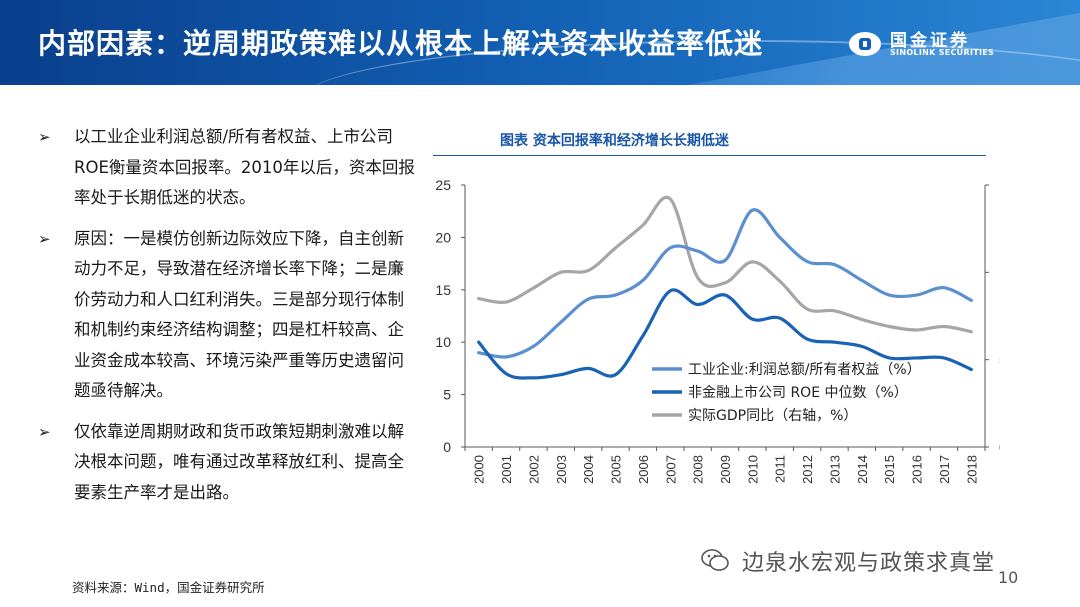 The image size is (1080, 607). I want to click on company-logo: 国金证券 SINOLINK SECURITIES, so click(943, 44).